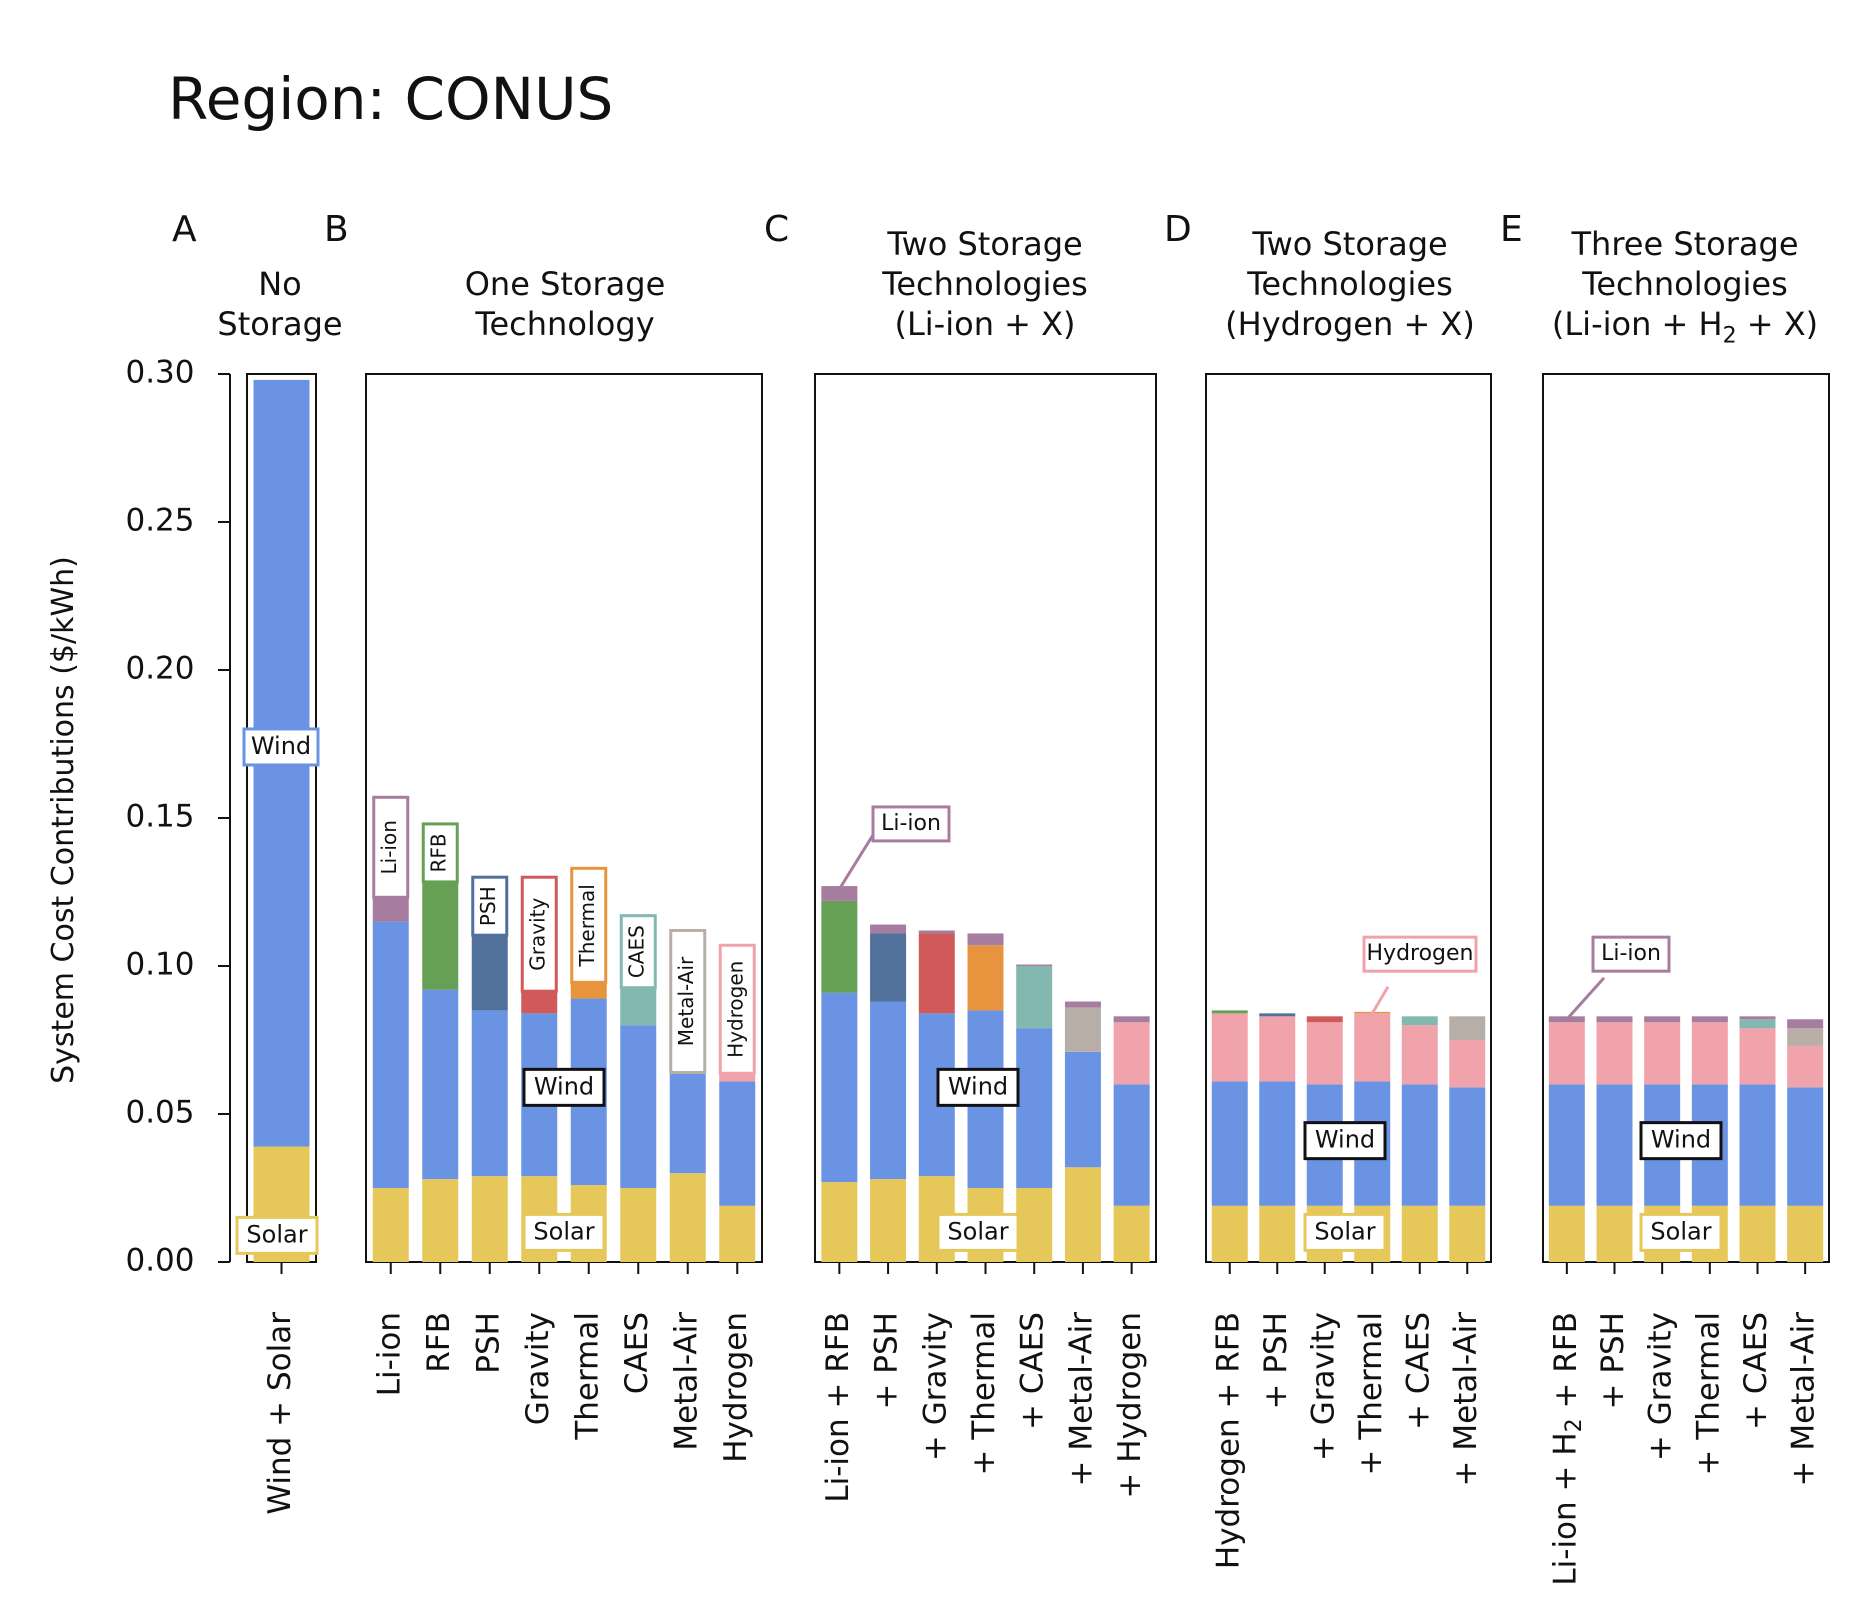 This screenshot has height=1620, width=1866. What do you see at coordinates (336, 229) in the screenshot?
I see `panel-letter-b: B` at bounding box center [336, 229].